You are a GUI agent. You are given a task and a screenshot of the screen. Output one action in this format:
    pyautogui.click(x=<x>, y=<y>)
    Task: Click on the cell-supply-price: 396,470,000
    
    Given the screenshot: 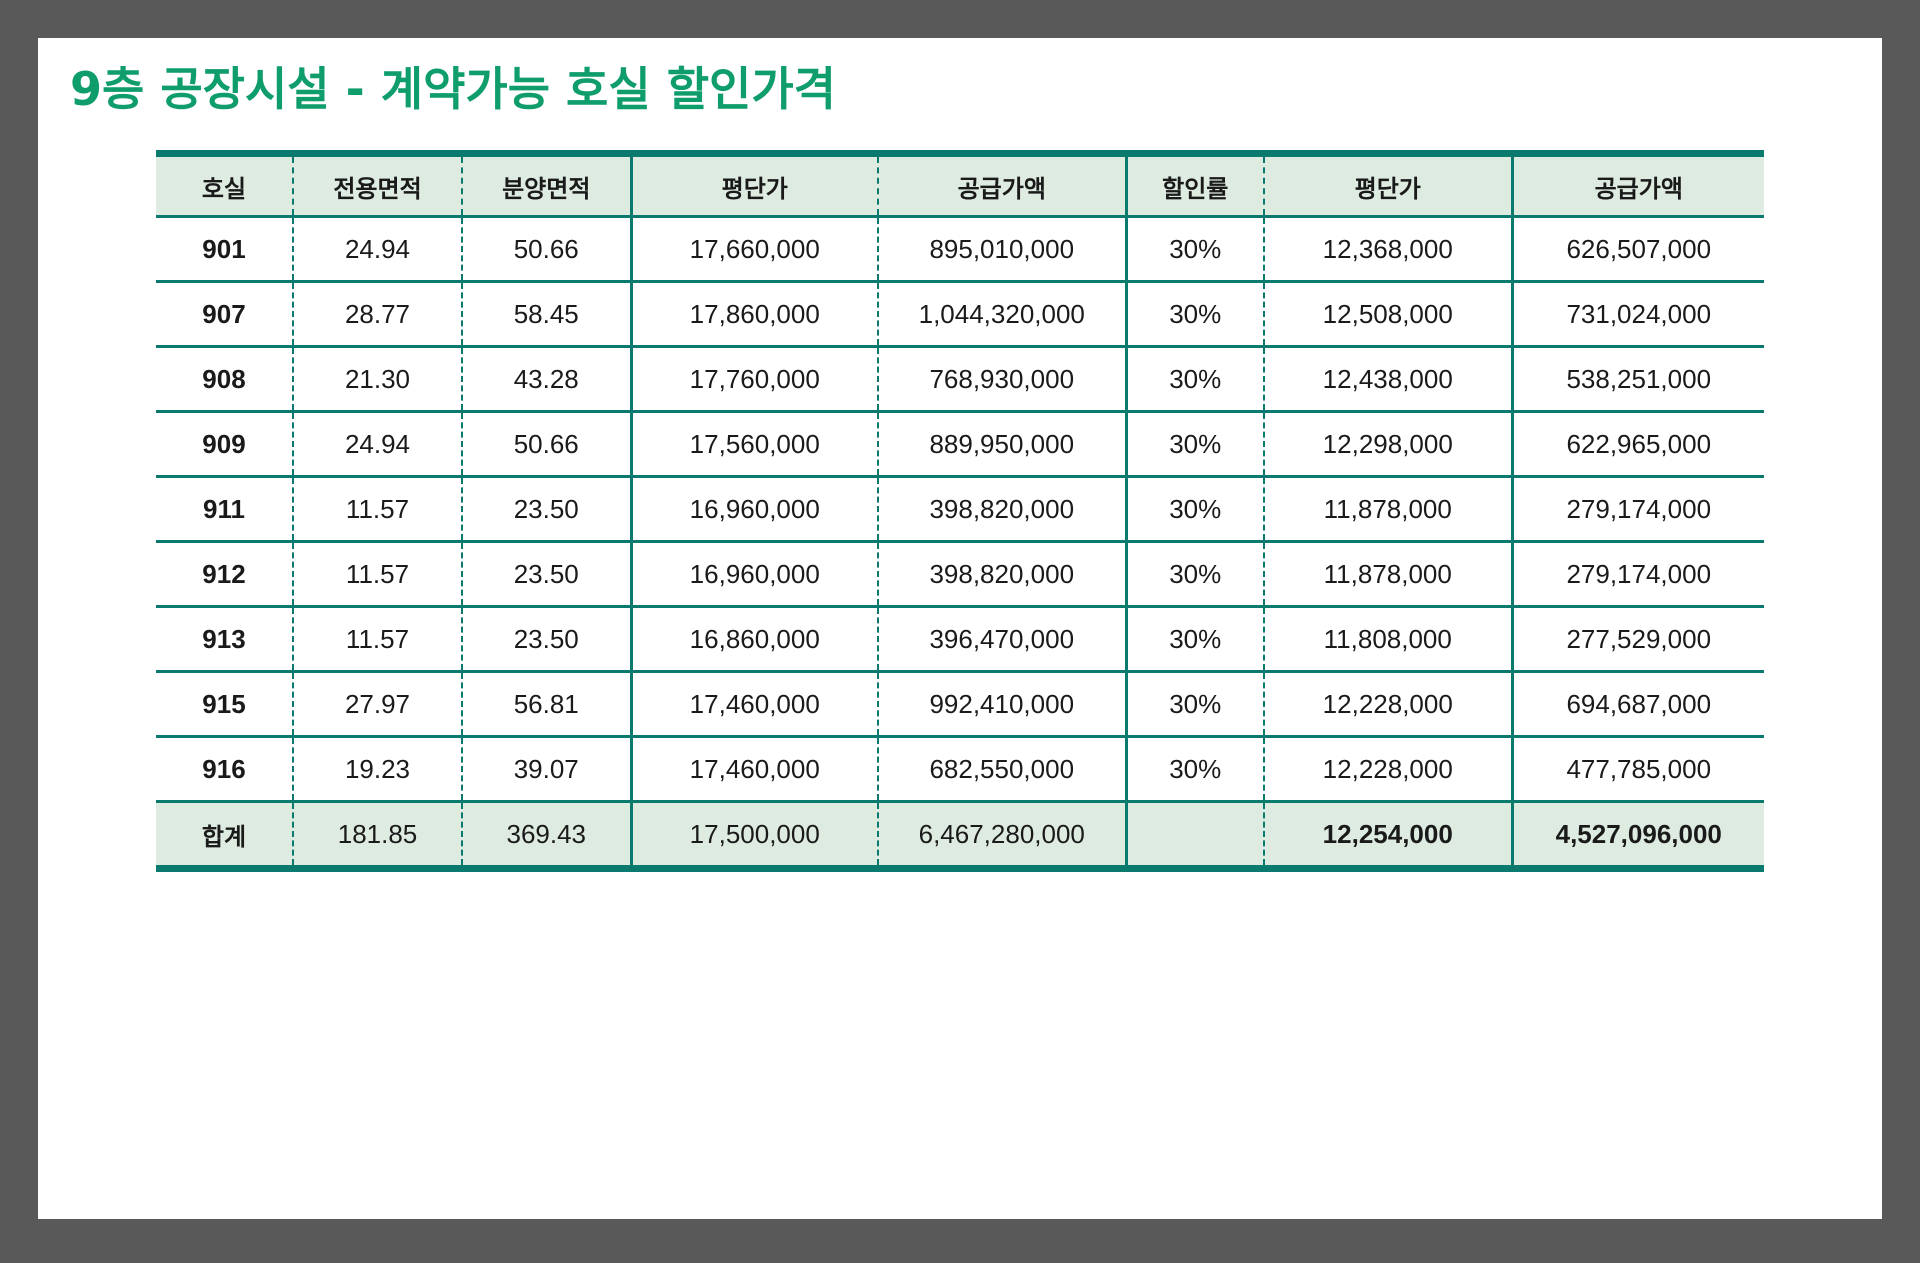 What is the action you would take?
    pyautogui.click(x=1002, y=639)
    